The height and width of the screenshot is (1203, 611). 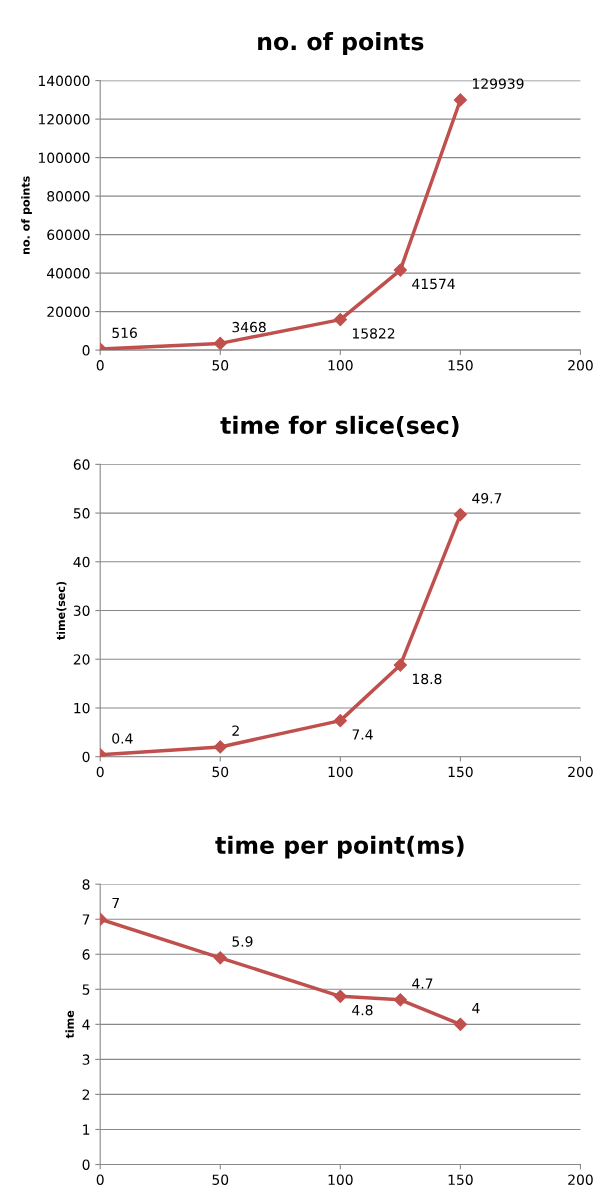 What do you see at coordinates (68, 312) in the screenshot?
I see `y-tick-label: 20000` at bounding box center [68, 312].